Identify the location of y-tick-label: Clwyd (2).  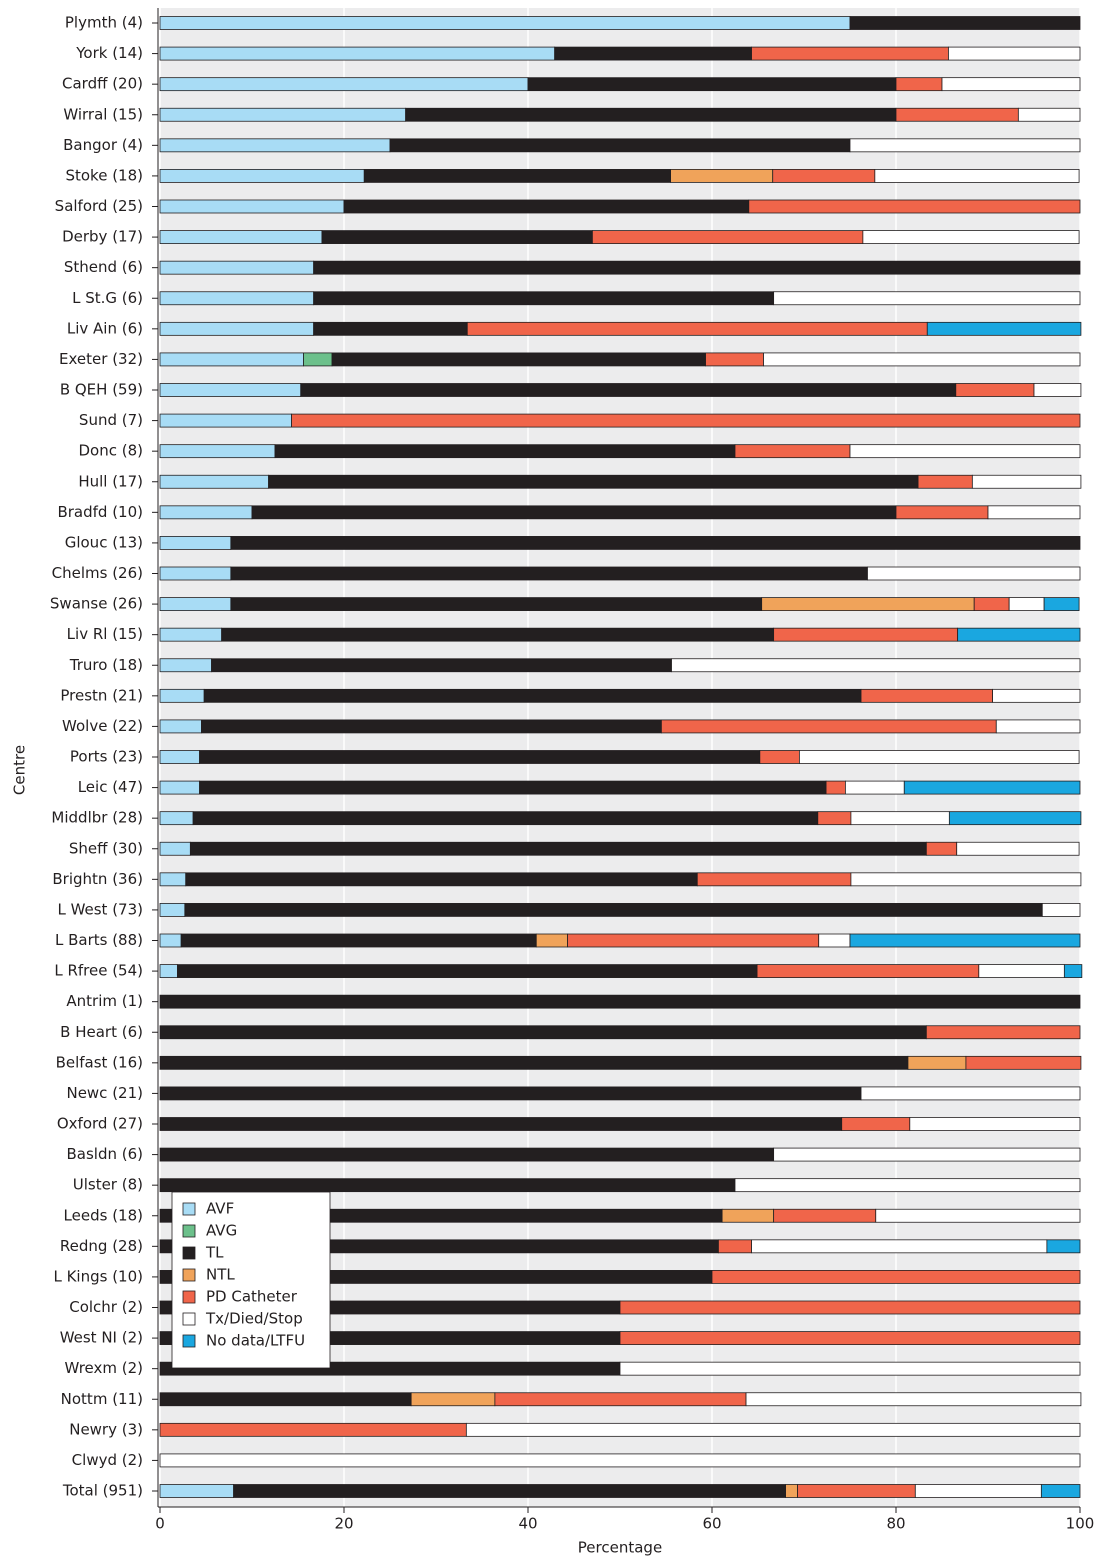
(107, 1460).